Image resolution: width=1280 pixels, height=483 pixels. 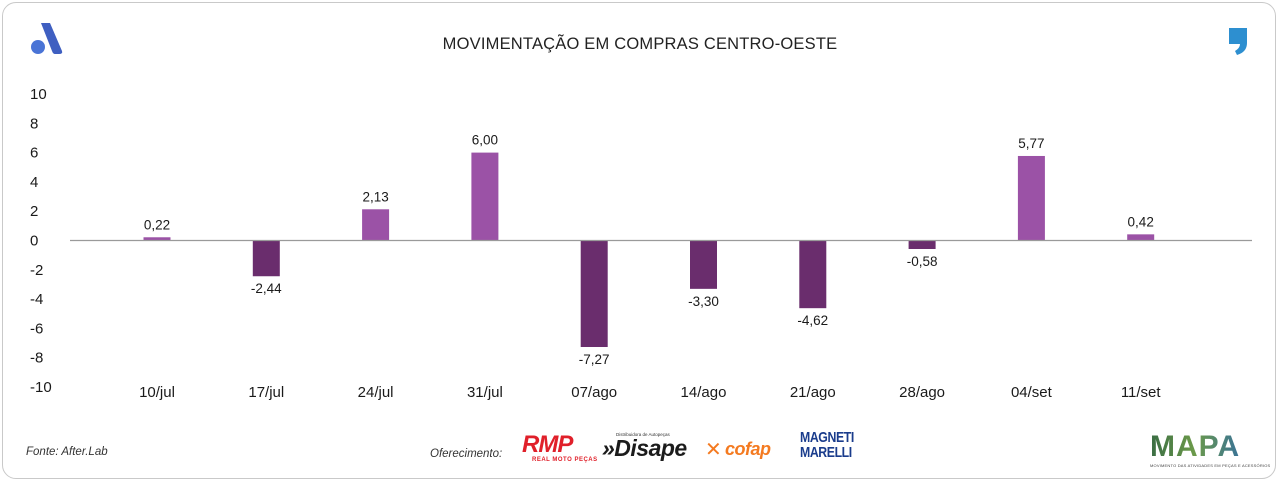 I want to click on comma-logo-icon, so click(x=1238, y=41).